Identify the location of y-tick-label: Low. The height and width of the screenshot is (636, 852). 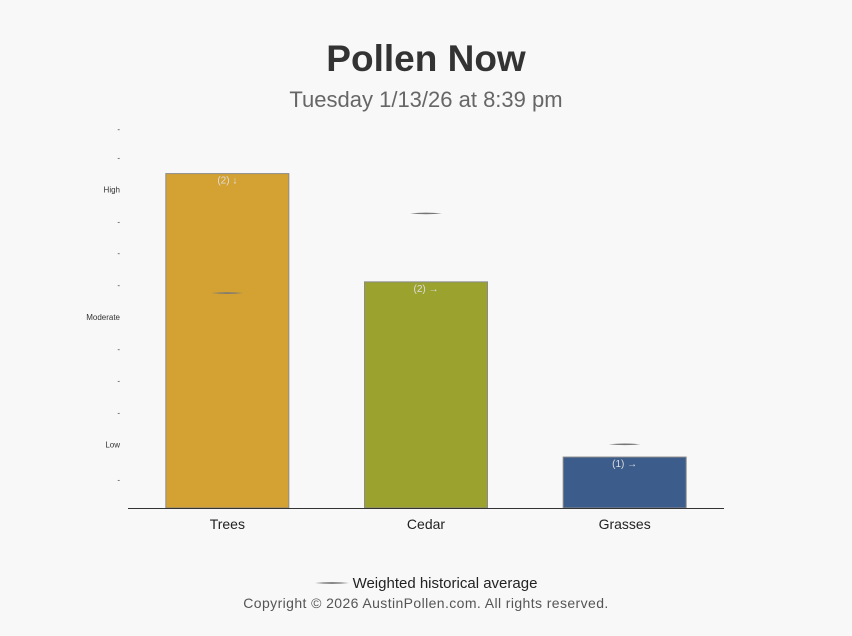
(112, 444).